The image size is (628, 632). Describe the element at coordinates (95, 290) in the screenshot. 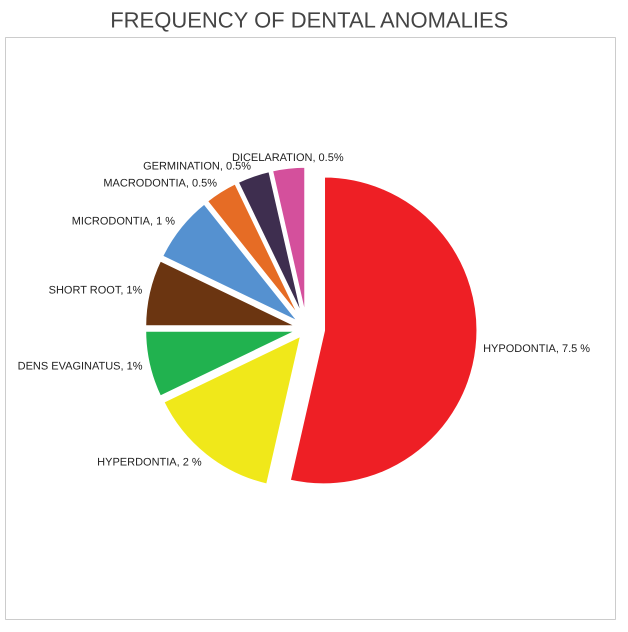

I see `slice-label: SHORT ROOT, 1%` at that location.